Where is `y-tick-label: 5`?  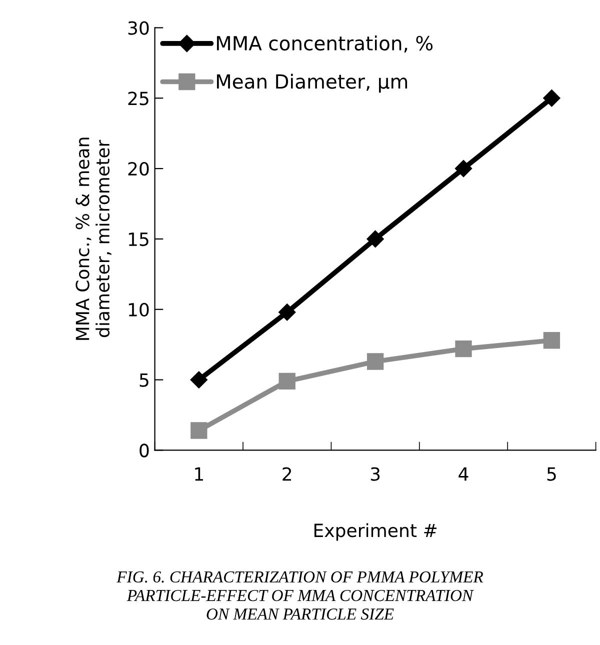
y-tick-label: 5 is located at coordinates (144, 380).